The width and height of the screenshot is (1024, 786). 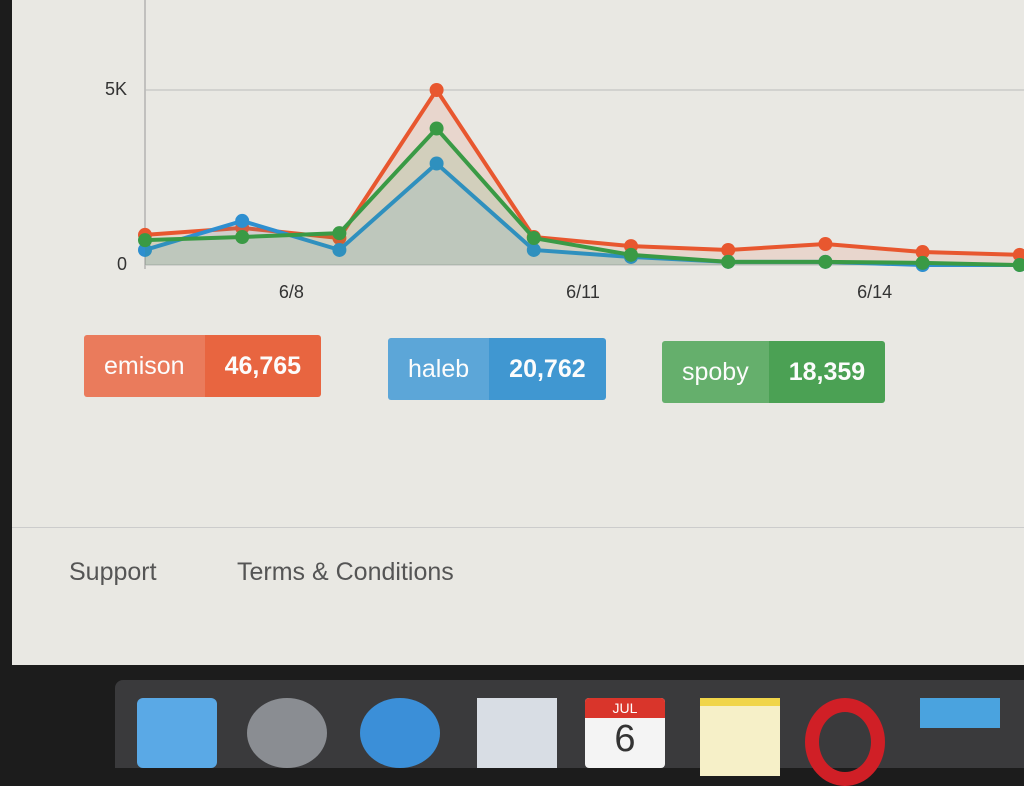 What do you see at coordinates (774, 372) in the screenshot?
I see `legend-badge: spoby 18,359` at bounding box center [774, 372].